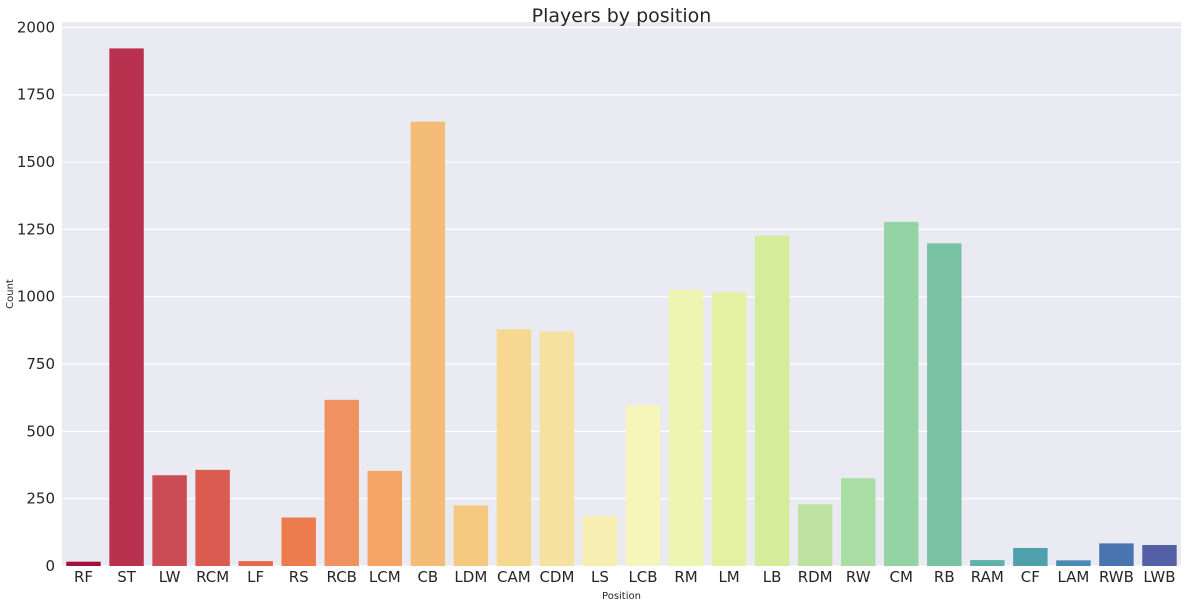 This screenshot has height=608, width=1190. Describe the element at coordinates (556, 577) in the screenshot. I see `x-tick-label: CDM` at that location.